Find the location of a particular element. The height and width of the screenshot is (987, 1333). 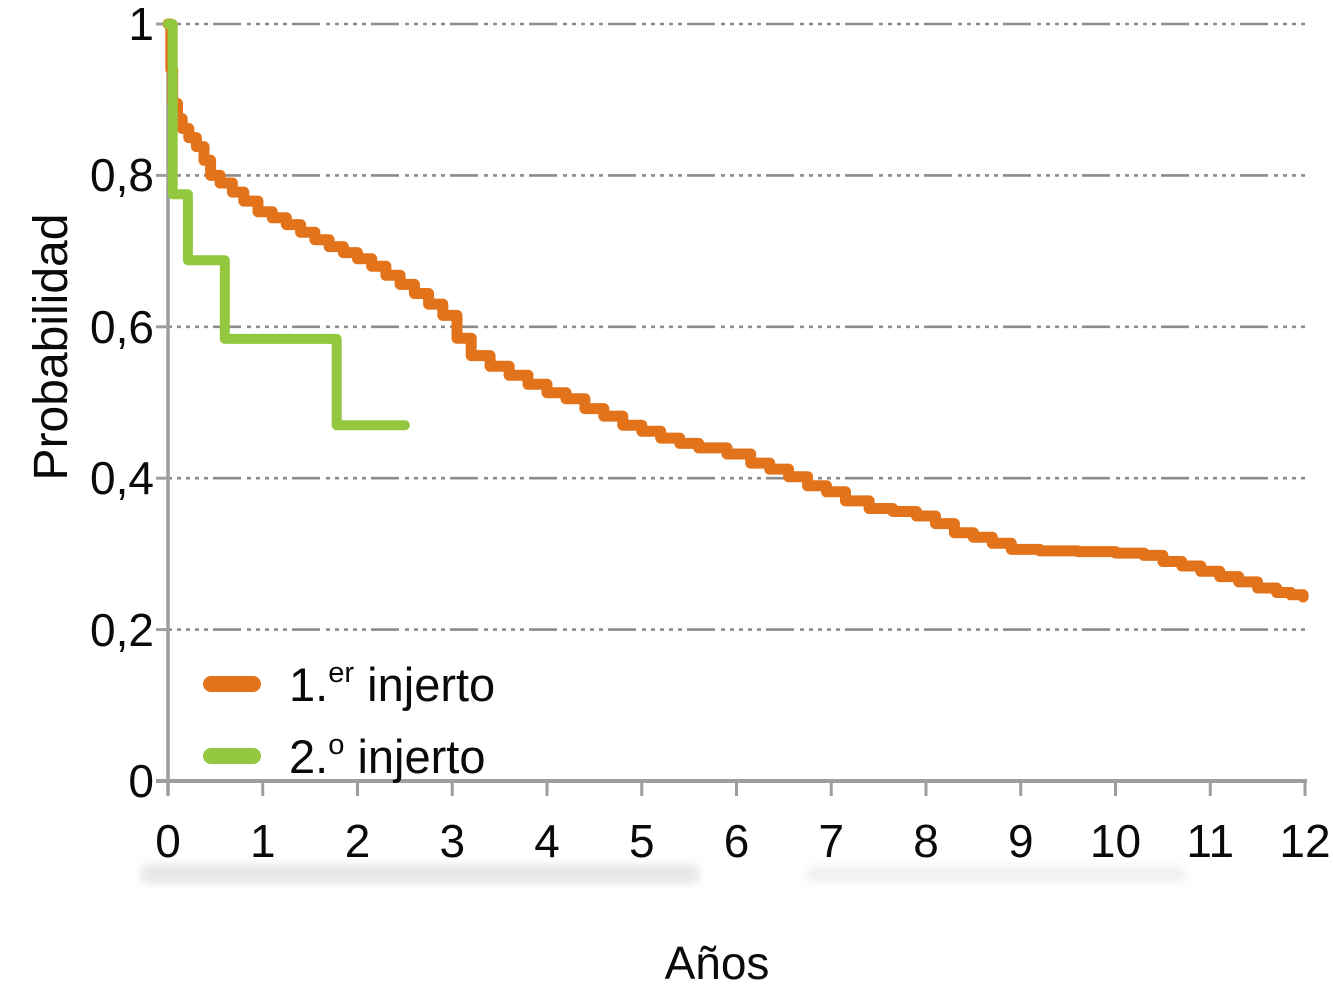

y-tick-label: 0 is located at coordinates (141, 781).